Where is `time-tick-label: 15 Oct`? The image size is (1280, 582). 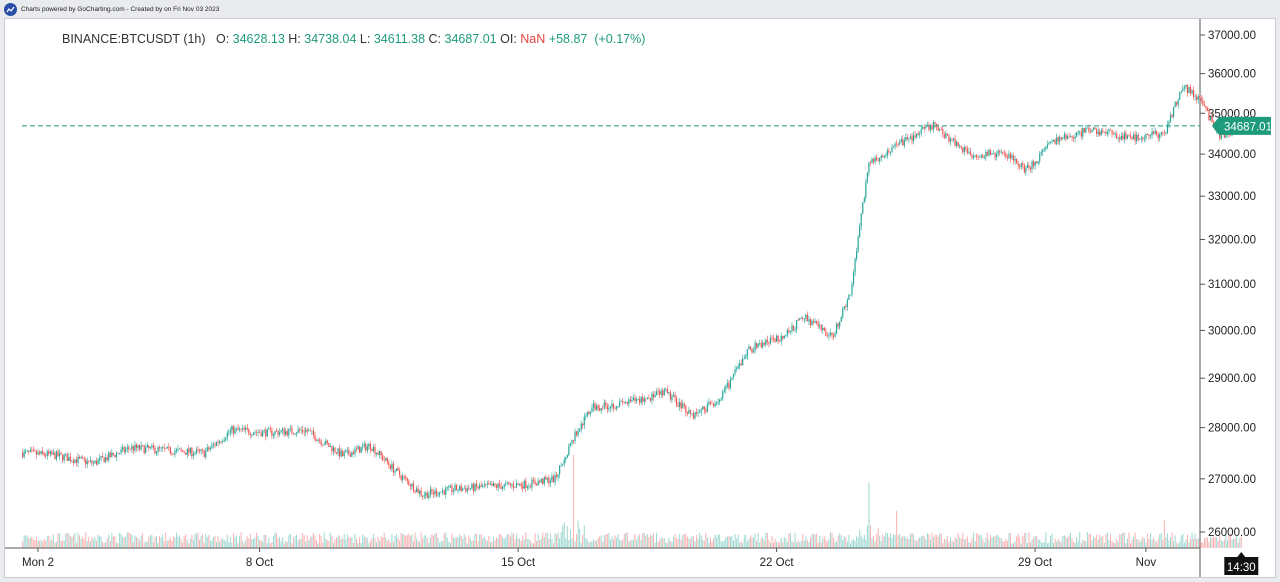 time-tick-label: 15 Oct is located at coordinates (518, 563).